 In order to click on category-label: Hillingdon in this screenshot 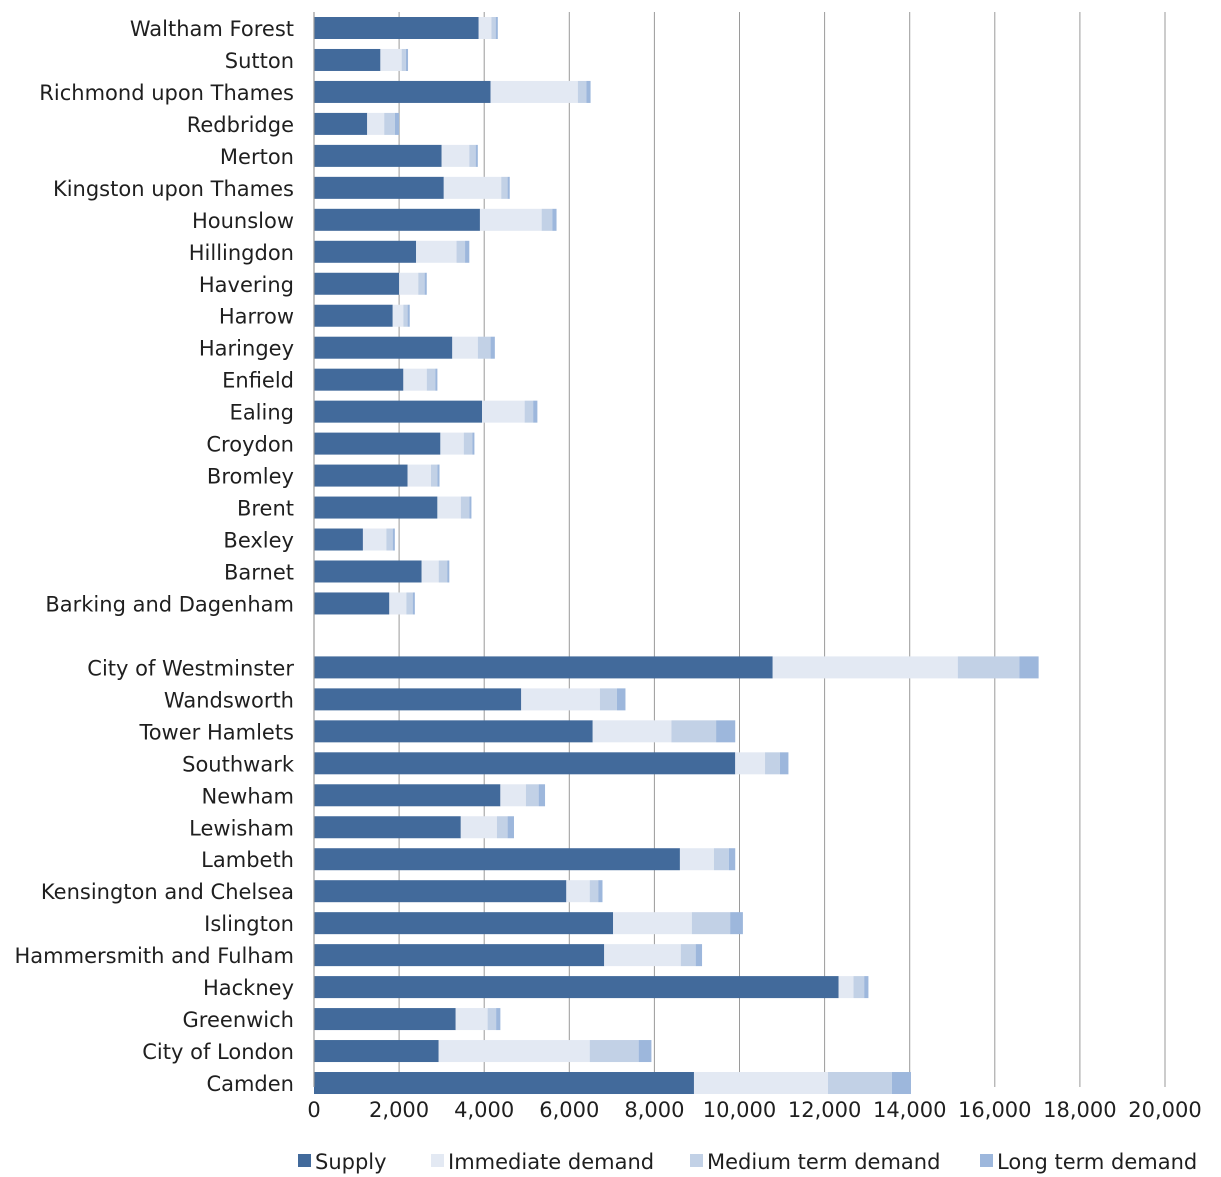, I will do `click(241, 253)`.